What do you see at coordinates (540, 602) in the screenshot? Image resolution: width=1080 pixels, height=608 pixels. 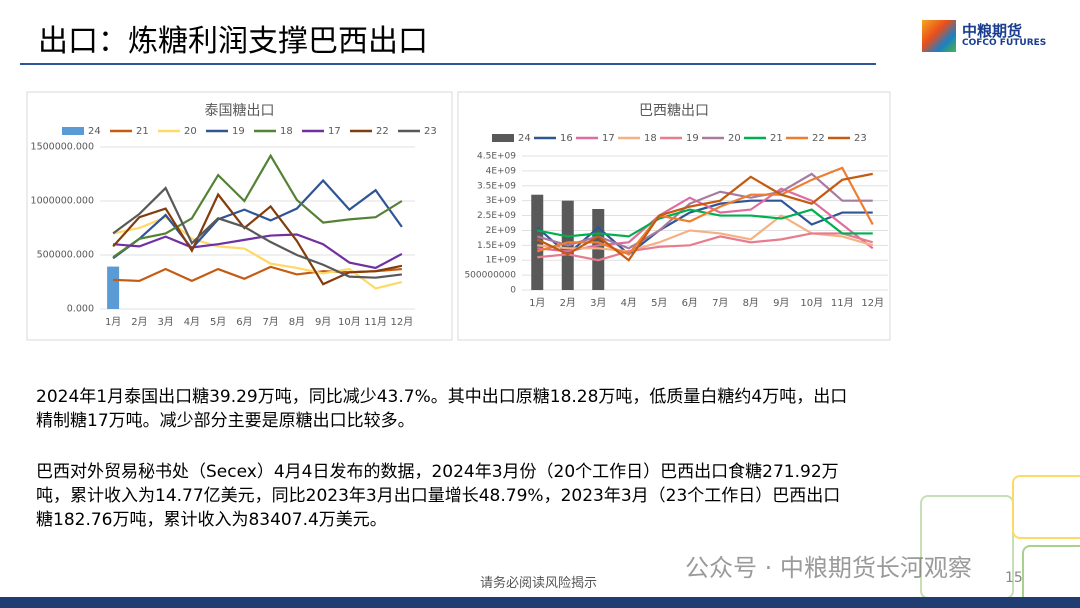 I see `bottom-bar` at bounding box center [540, 602].